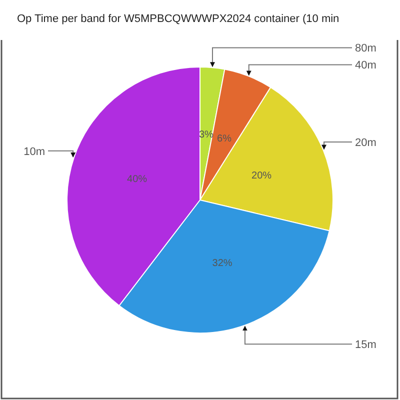  Describe the element at coordinates (224, 139) in the screenshot. I see `data-label: 6%` at that location.